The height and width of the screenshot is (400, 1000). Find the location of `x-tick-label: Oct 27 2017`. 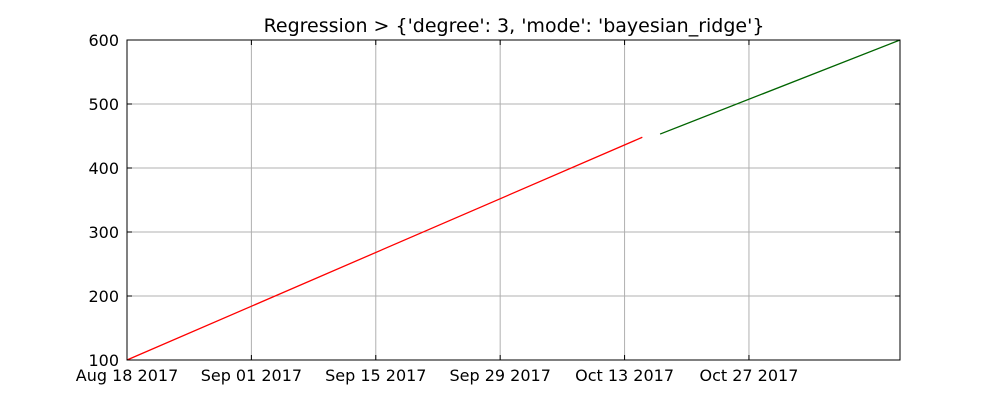

x-tick-label: Oct 27 2017 is located at coordinates (748, 375).